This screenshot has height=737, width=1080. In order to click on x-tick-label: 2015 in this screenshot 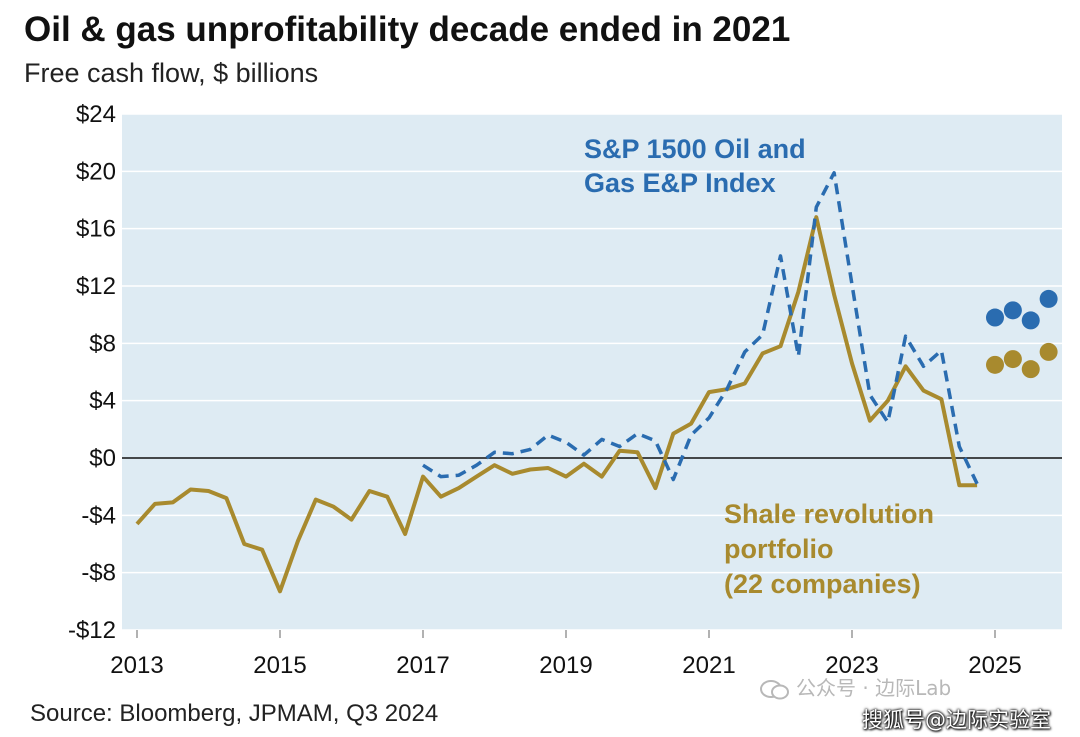, I will do `click(279, 665)`.